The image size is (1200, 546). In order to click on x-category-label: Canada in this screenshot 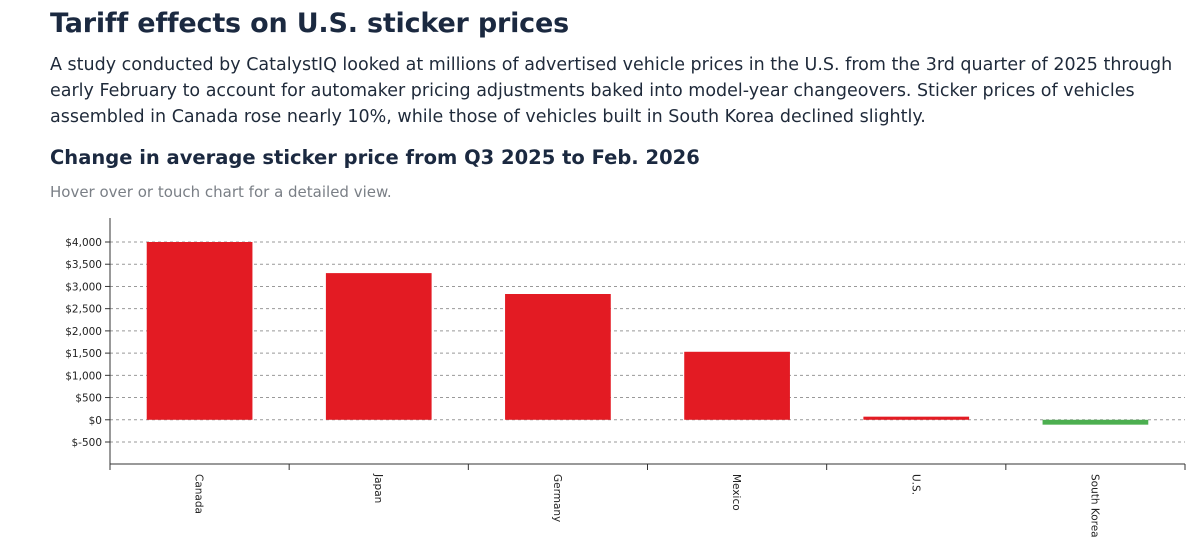, I will do `click(199, 494)`.